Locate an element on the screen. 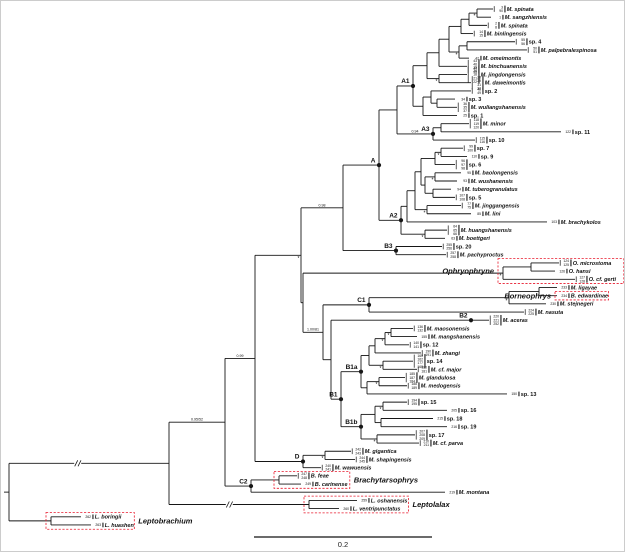 The width and height of the screenshot is (625, 552). specimen-number: 257 is located at coordinates (453, 253).